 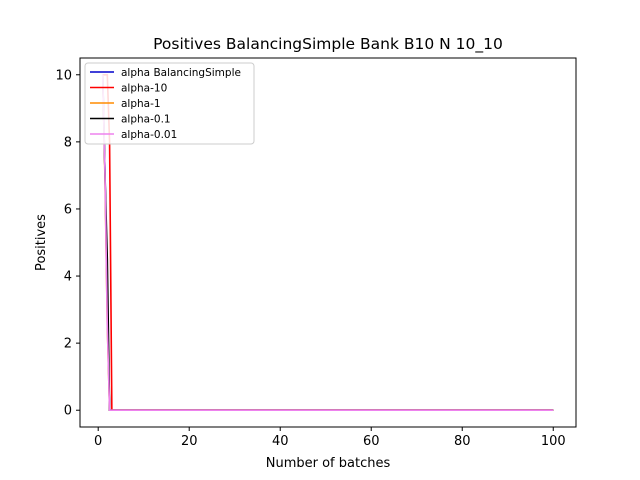 What do you see at coordinates (330, 438) in the screenshot?
I see `x-axis-ticks: 0 20 40 60 80 100` at bounding box center [330, 438].